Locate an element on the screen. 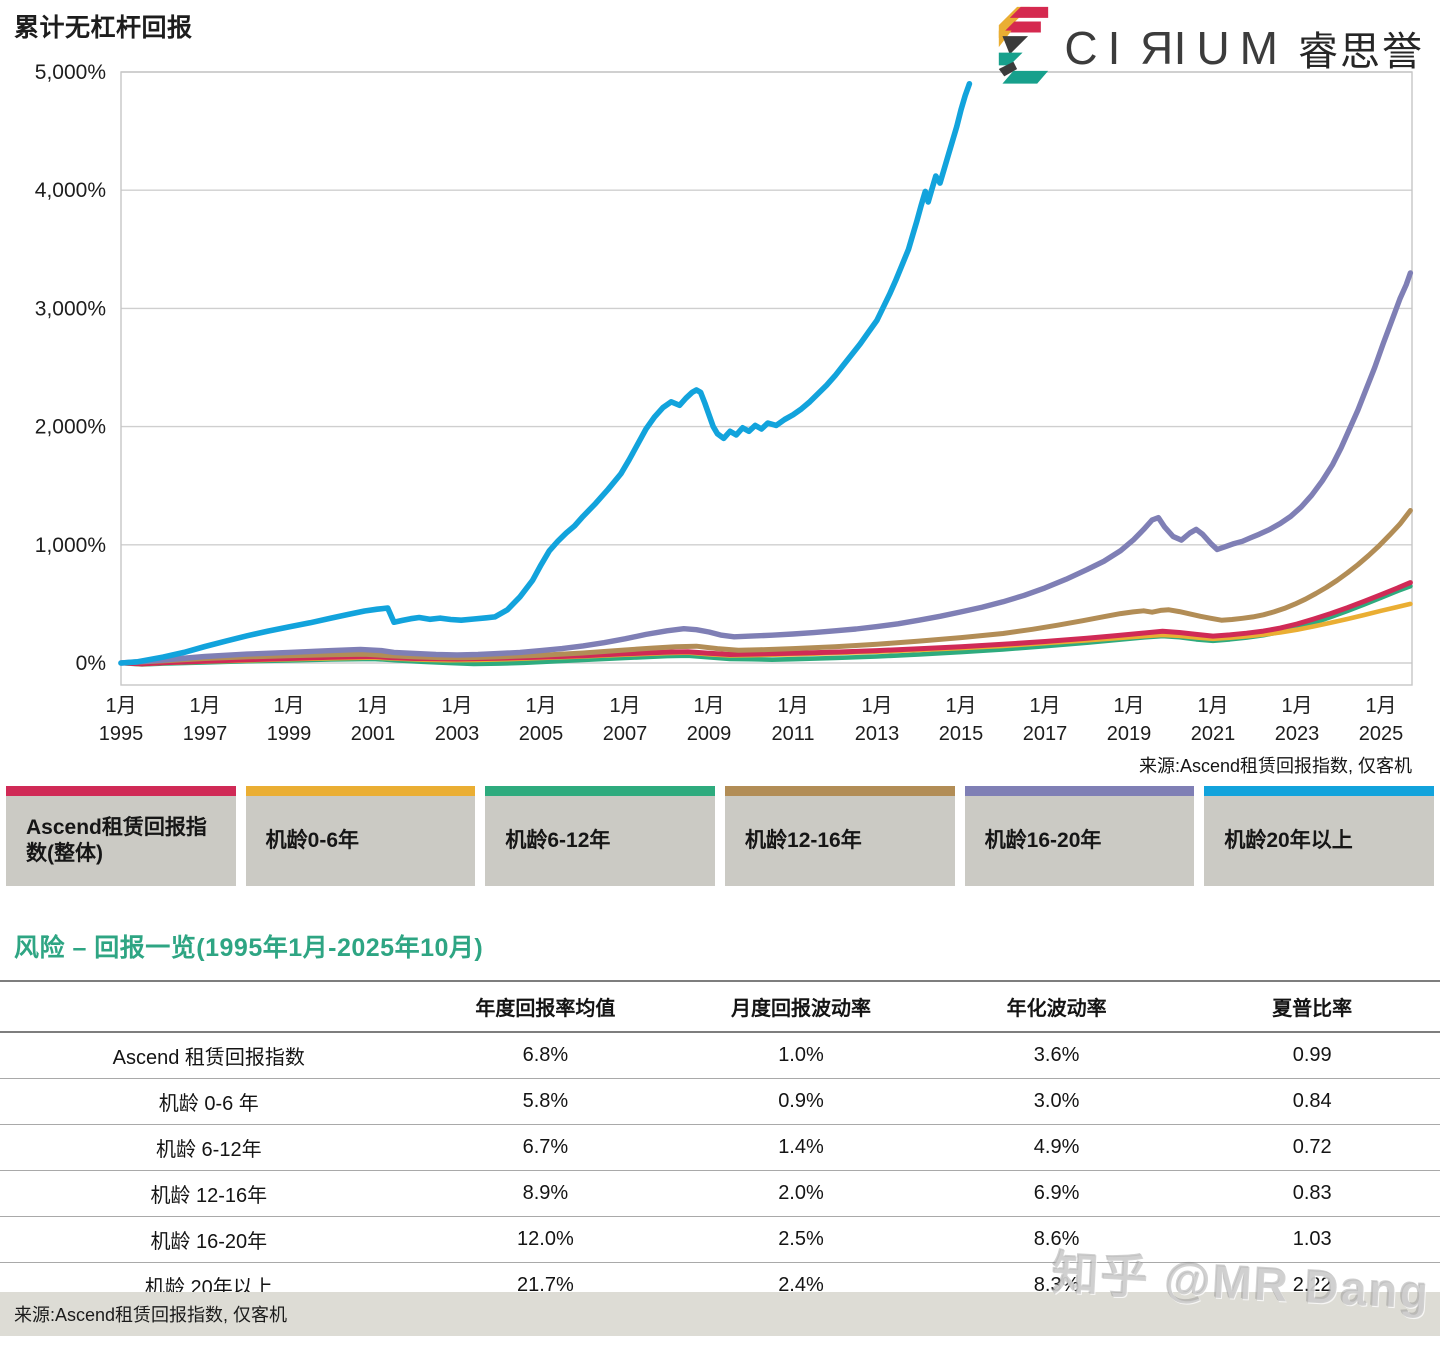  wordmark-letter: U is located at coordinates (1218, 48).